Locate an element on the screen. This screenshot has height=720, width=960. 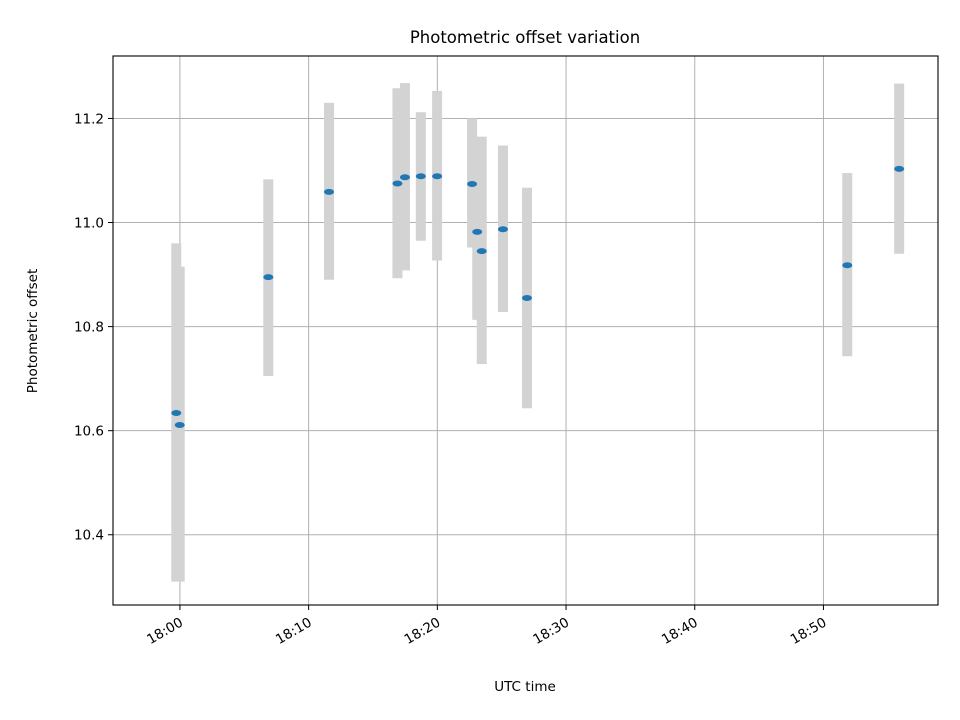
x-tick-label: 18:00 is located at coordinates (165, 631).